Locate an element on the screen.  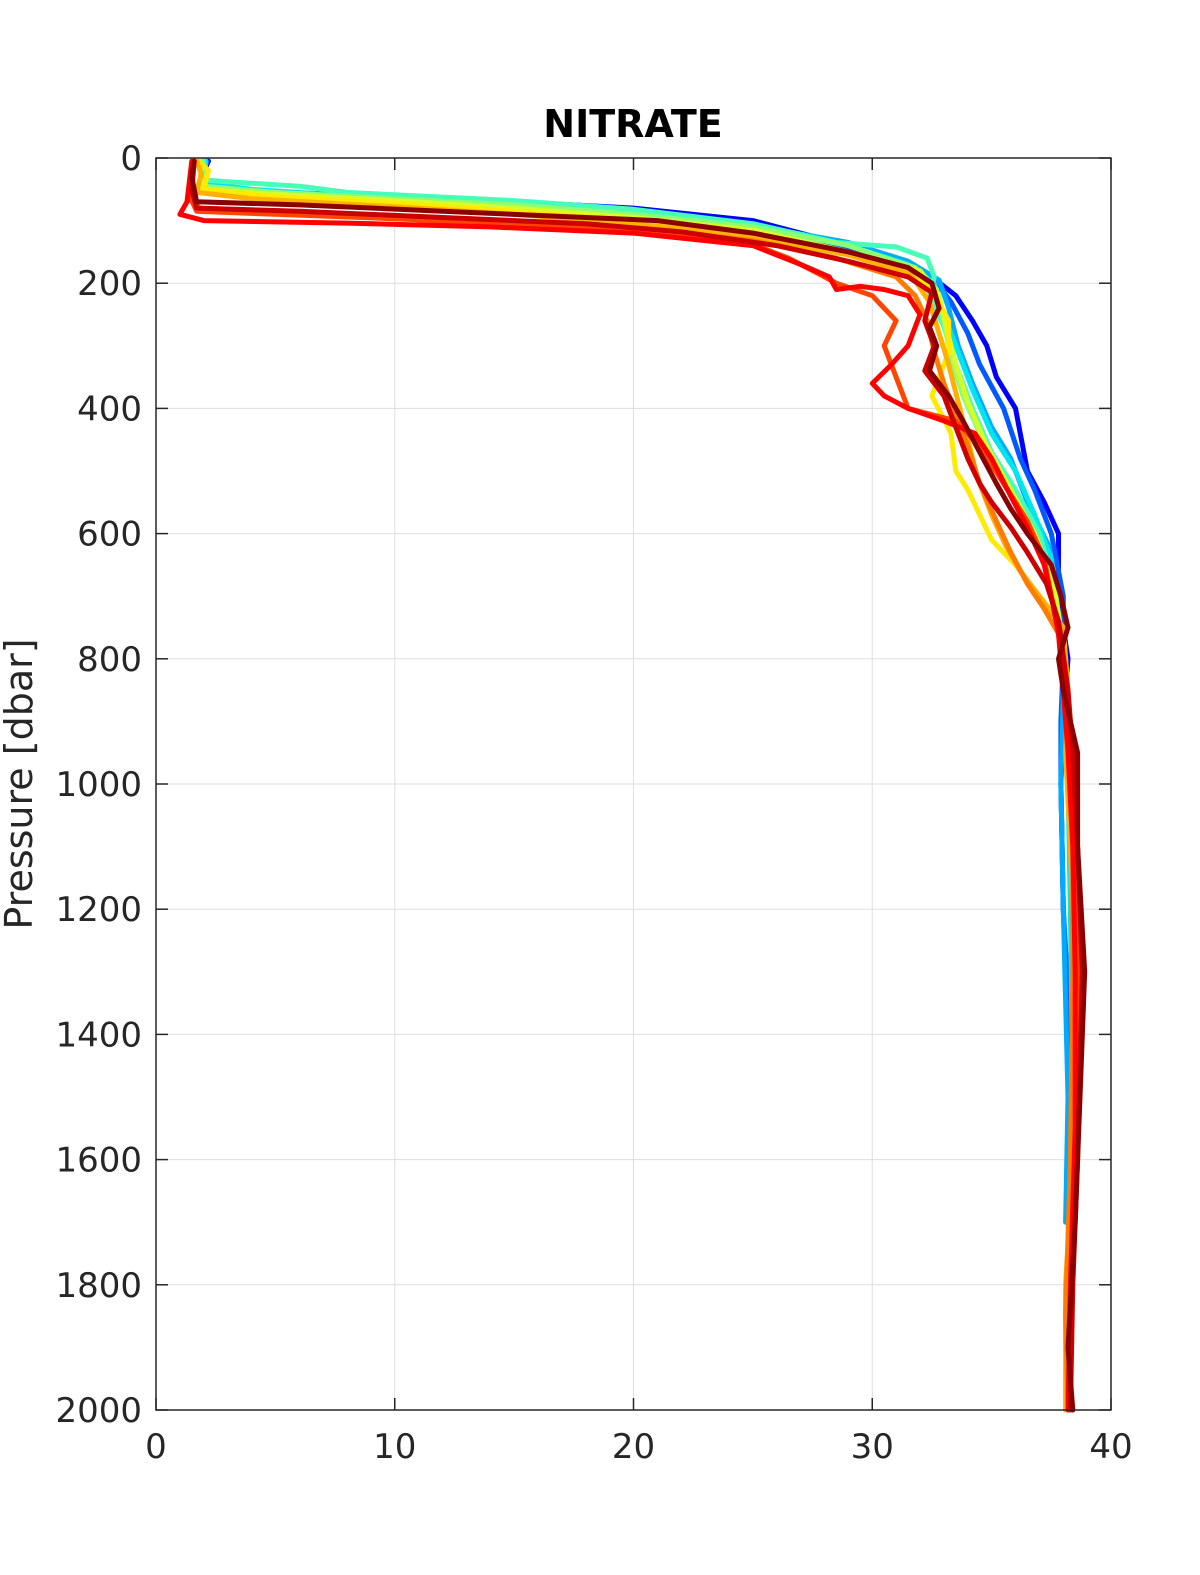
y-axis-label: Pressure [dbar] is located at coordinates (20, 783).